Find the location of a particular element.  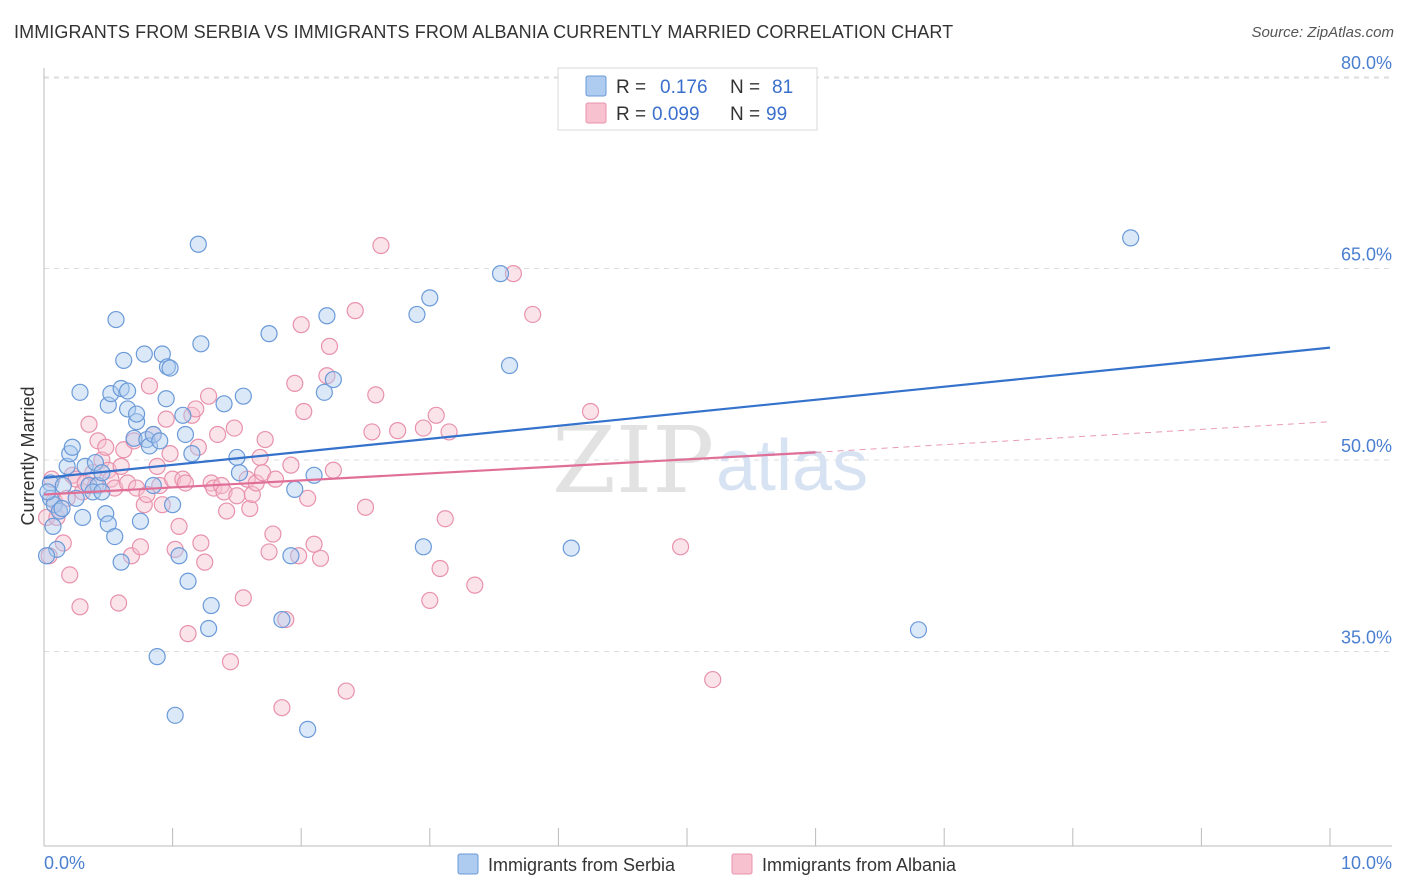

bottom-legend-label-serbia: Immigrants from Serbia is located at coordinates (582, 865).